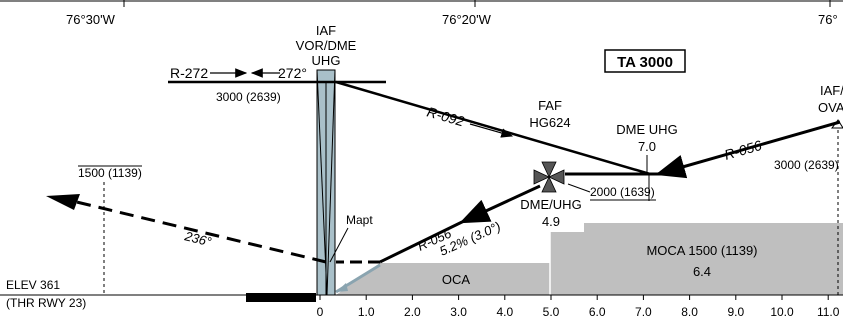 The width and height of the screenshot is (843, 327). Describe the element at coordinates (63, 202) in the screenshot. I see `missed-approach-arrow-icon` at that location.